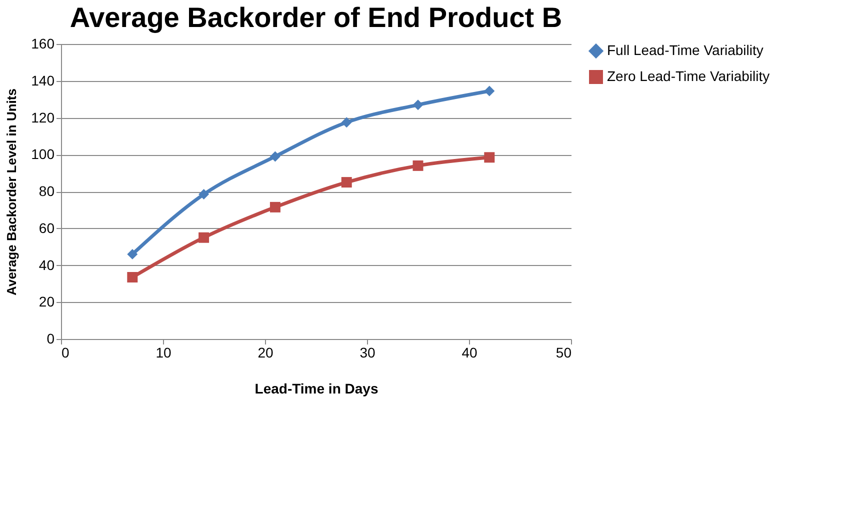  What do you see at coordinates (266, 352) in the screenshot?
I see `x-tick-label: 20` at bounding box center [266, 352].